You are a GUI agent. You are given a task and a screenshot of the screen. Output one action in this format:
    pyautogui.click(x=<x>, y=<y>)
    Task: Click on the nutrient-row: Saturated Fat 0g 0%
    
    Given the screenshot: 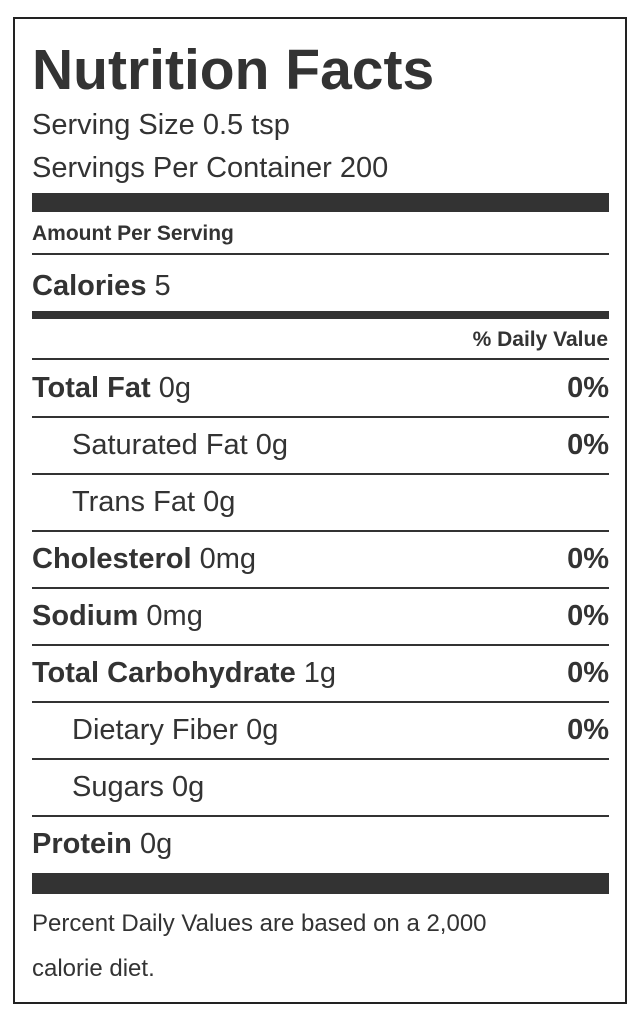 What is the action you would take?
    pyautogui.click(x=320, y=445)
    